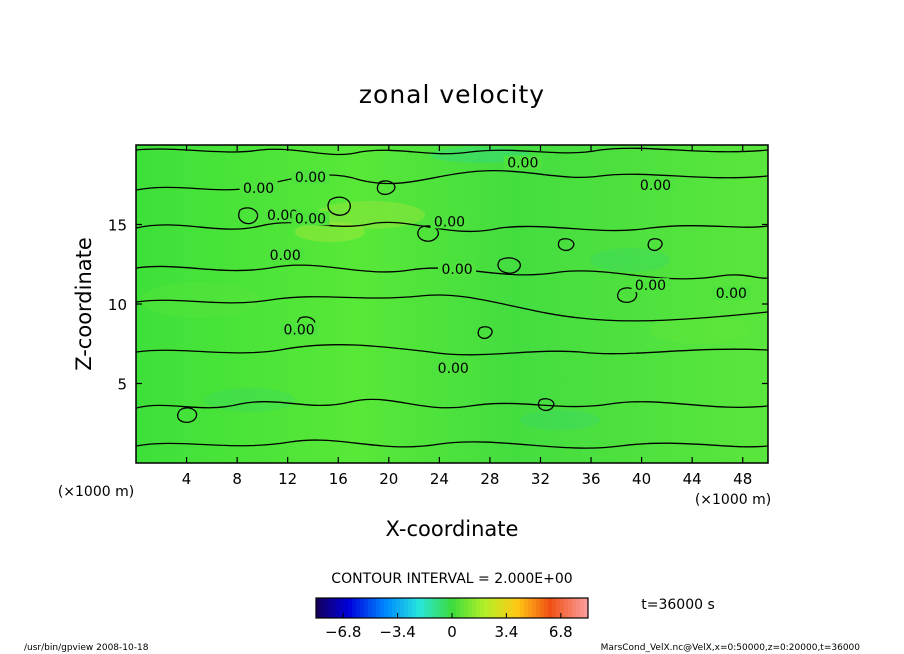 The image size is (904, 654). What do you see at coordinates (733, 500) in the screenshot?
I see `x-axis-unit: (×1000 m)` at bounding box center [733, 500].